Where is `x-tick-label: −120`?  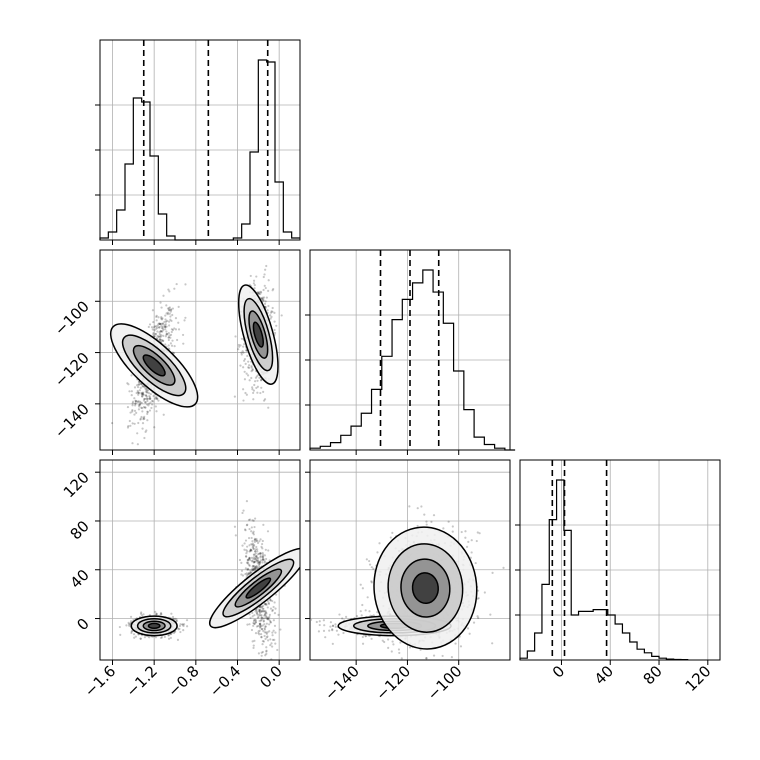 x-tick-label: −120 is located at coordinates (393, 683).